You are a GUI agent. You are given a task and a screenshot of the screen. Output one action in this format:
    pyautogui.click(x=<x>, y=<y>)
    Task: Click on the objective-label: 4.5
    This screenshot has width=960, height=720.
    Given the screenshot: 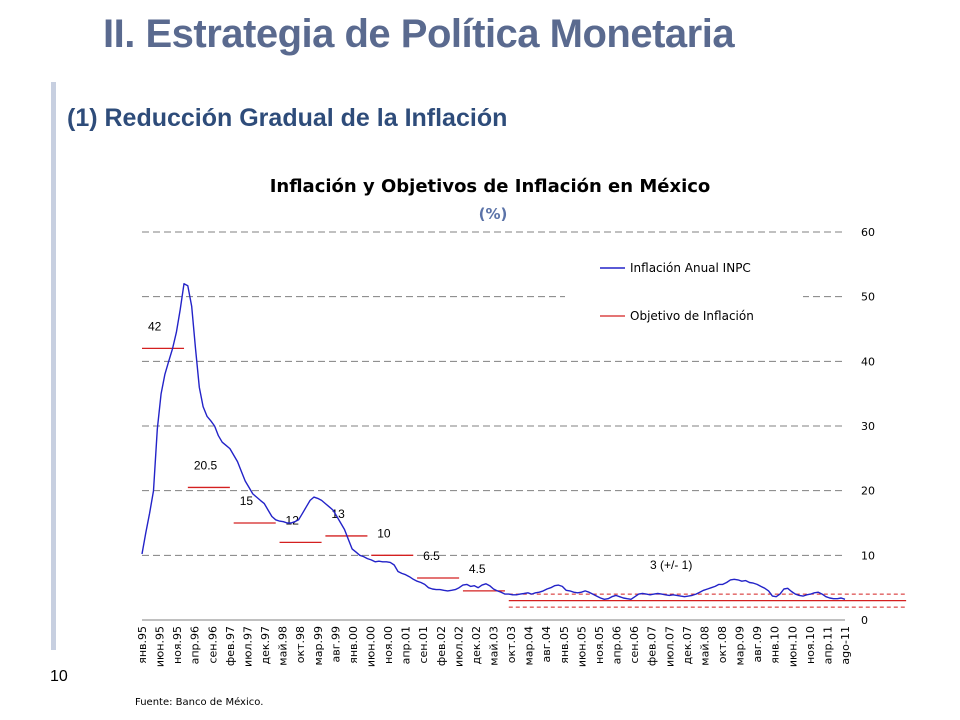 What is the action you would take?
    pyautogui.click(x=477, y=569)
    